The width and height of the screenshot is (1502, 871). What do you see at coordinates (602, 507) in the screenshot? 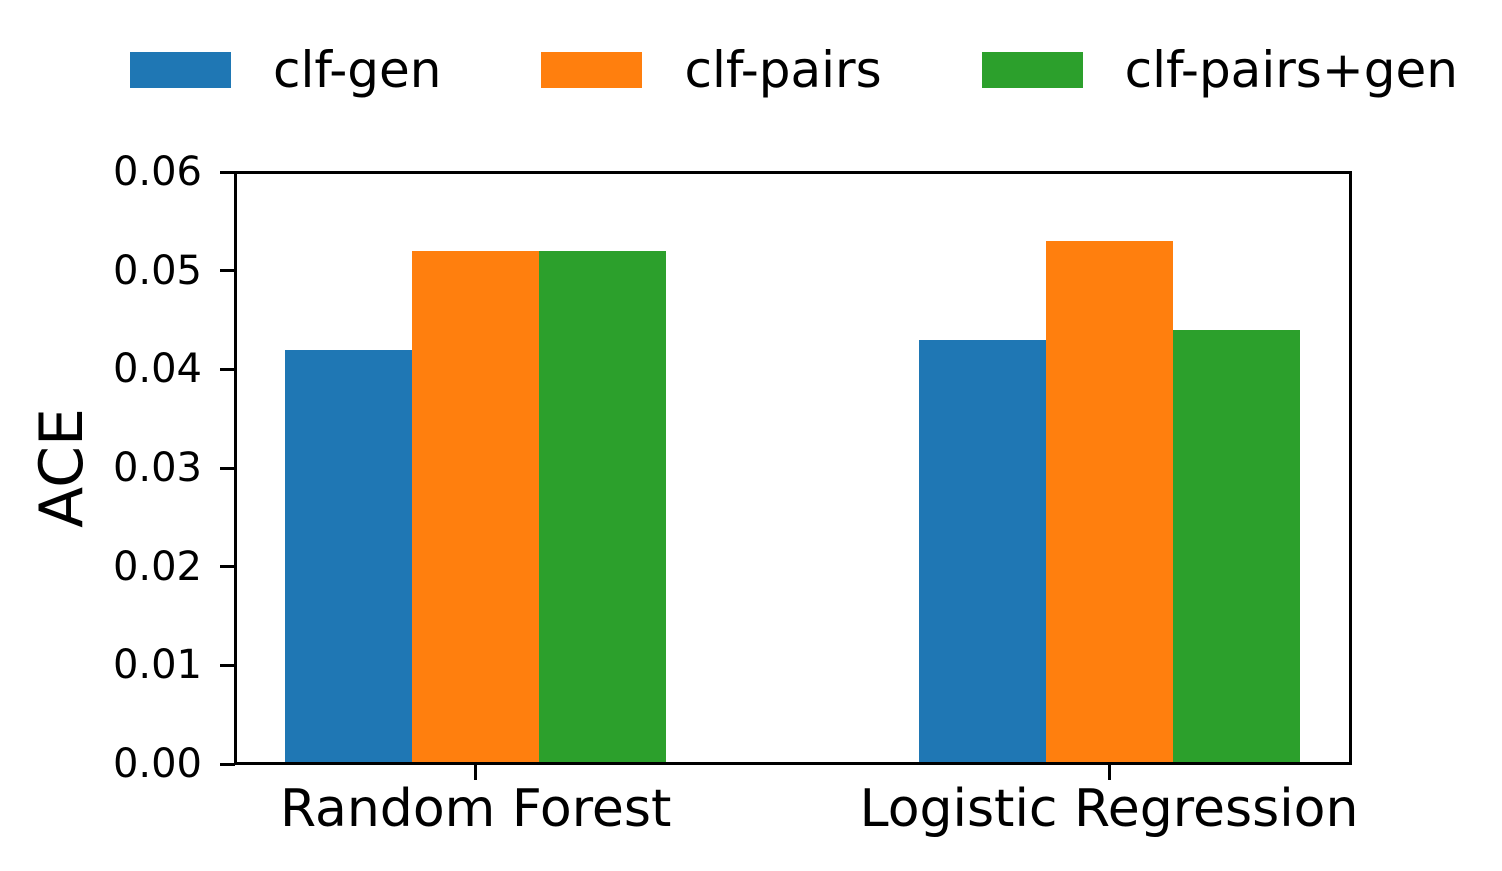
I see `bar-random-forest-clf-pairs-gen` at bounding box center [602, 507].